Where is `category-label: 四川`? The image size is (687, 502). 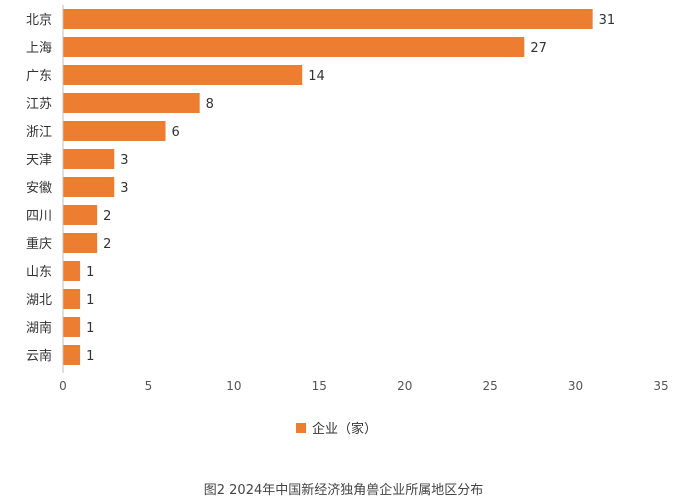 category-label: 四川 is located at coordinates (39, 216).